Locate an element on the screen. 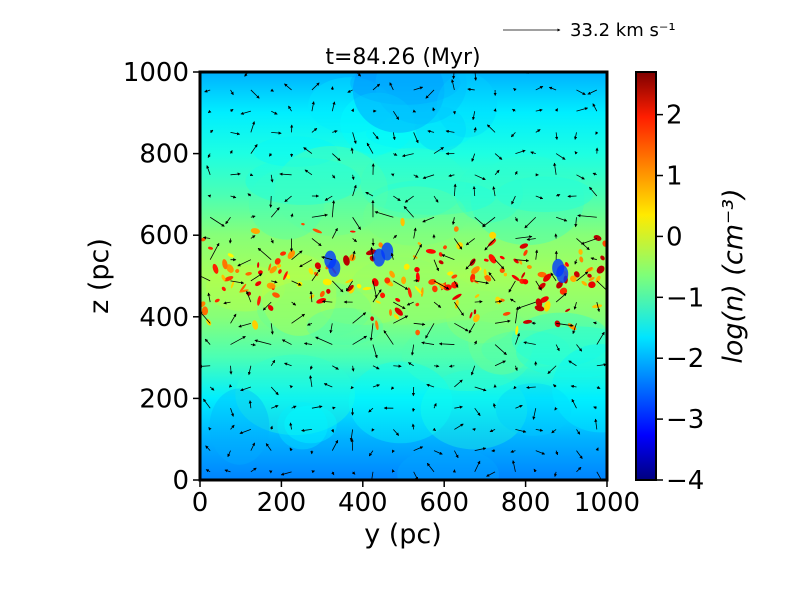 This screenshot has width=800, height=600. y-tick-label: 400 is located at coordinates (164, 318).